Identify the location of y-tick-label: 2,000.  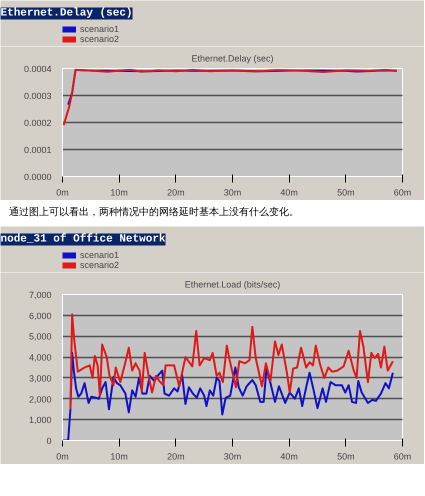
(40, 399).